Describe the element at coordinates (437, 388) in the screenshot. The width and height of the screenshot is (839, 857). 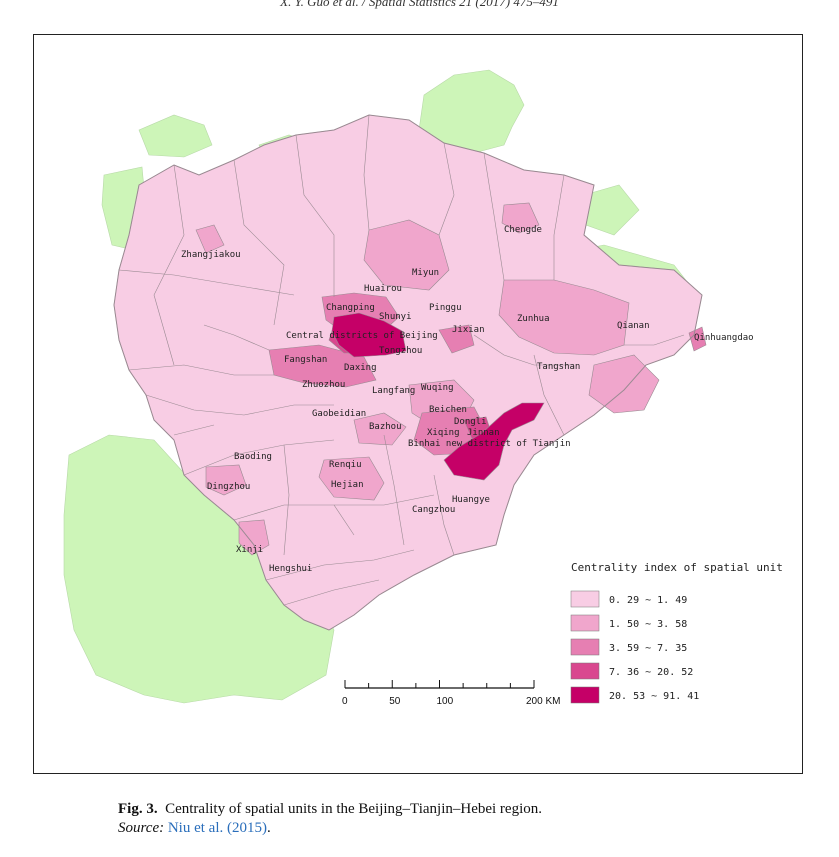
I see `label-wuqing: Wuqing` at that location.